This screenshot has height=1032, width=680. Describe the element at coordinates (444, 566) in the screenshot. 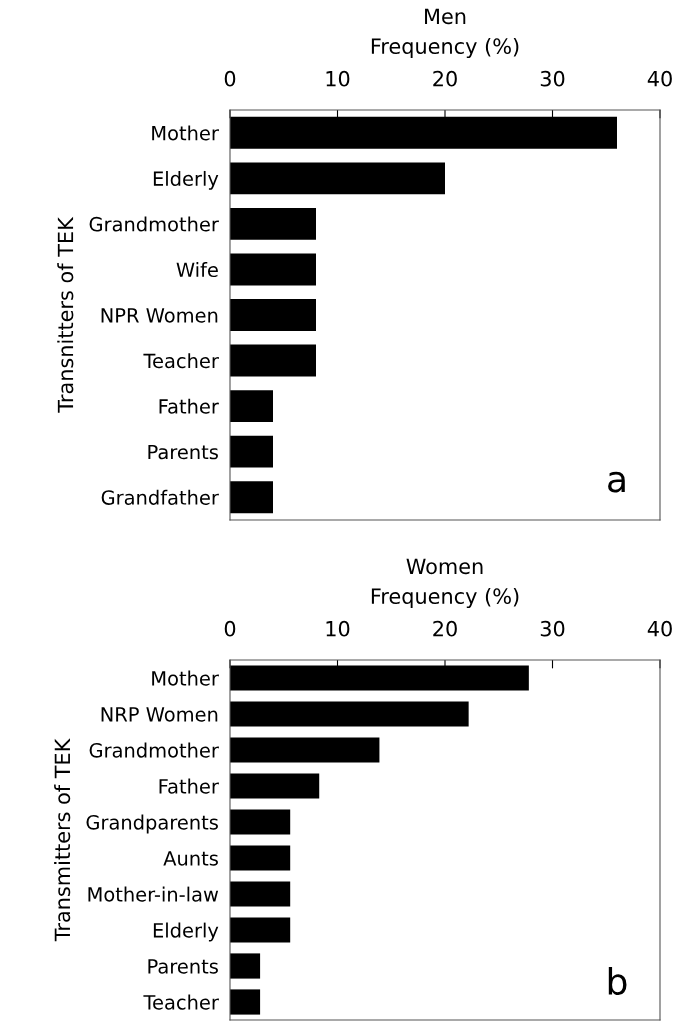

I see `chart-title: Women` at that location.